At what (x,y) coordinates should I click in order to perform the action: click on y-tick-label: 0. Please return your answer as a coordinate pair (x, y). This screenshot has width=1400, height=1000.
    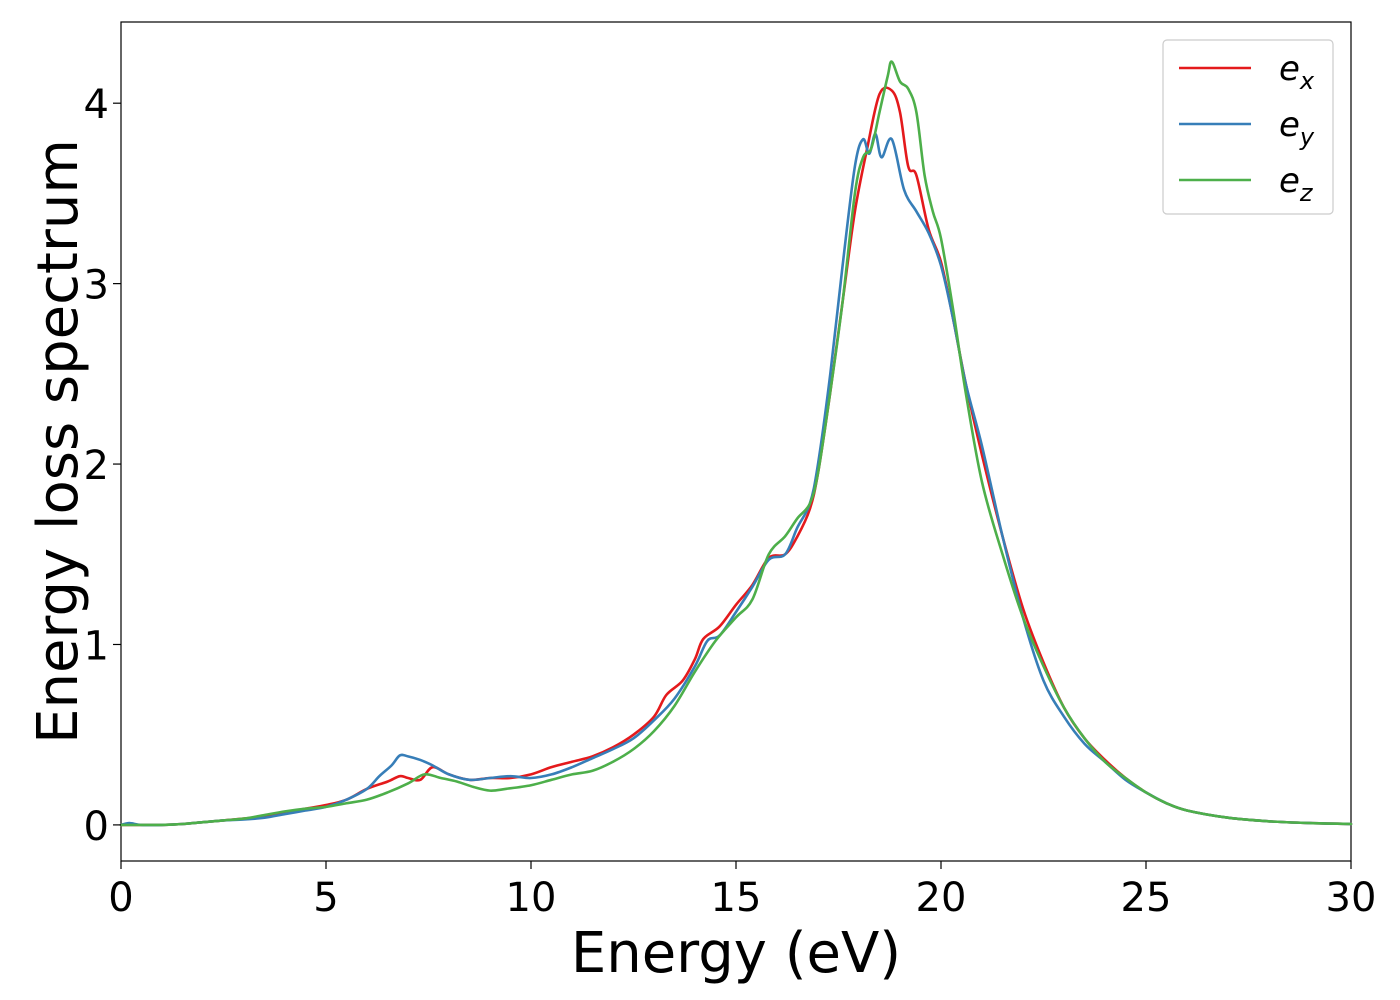
    Looking at the image, I should click on (96, 827).